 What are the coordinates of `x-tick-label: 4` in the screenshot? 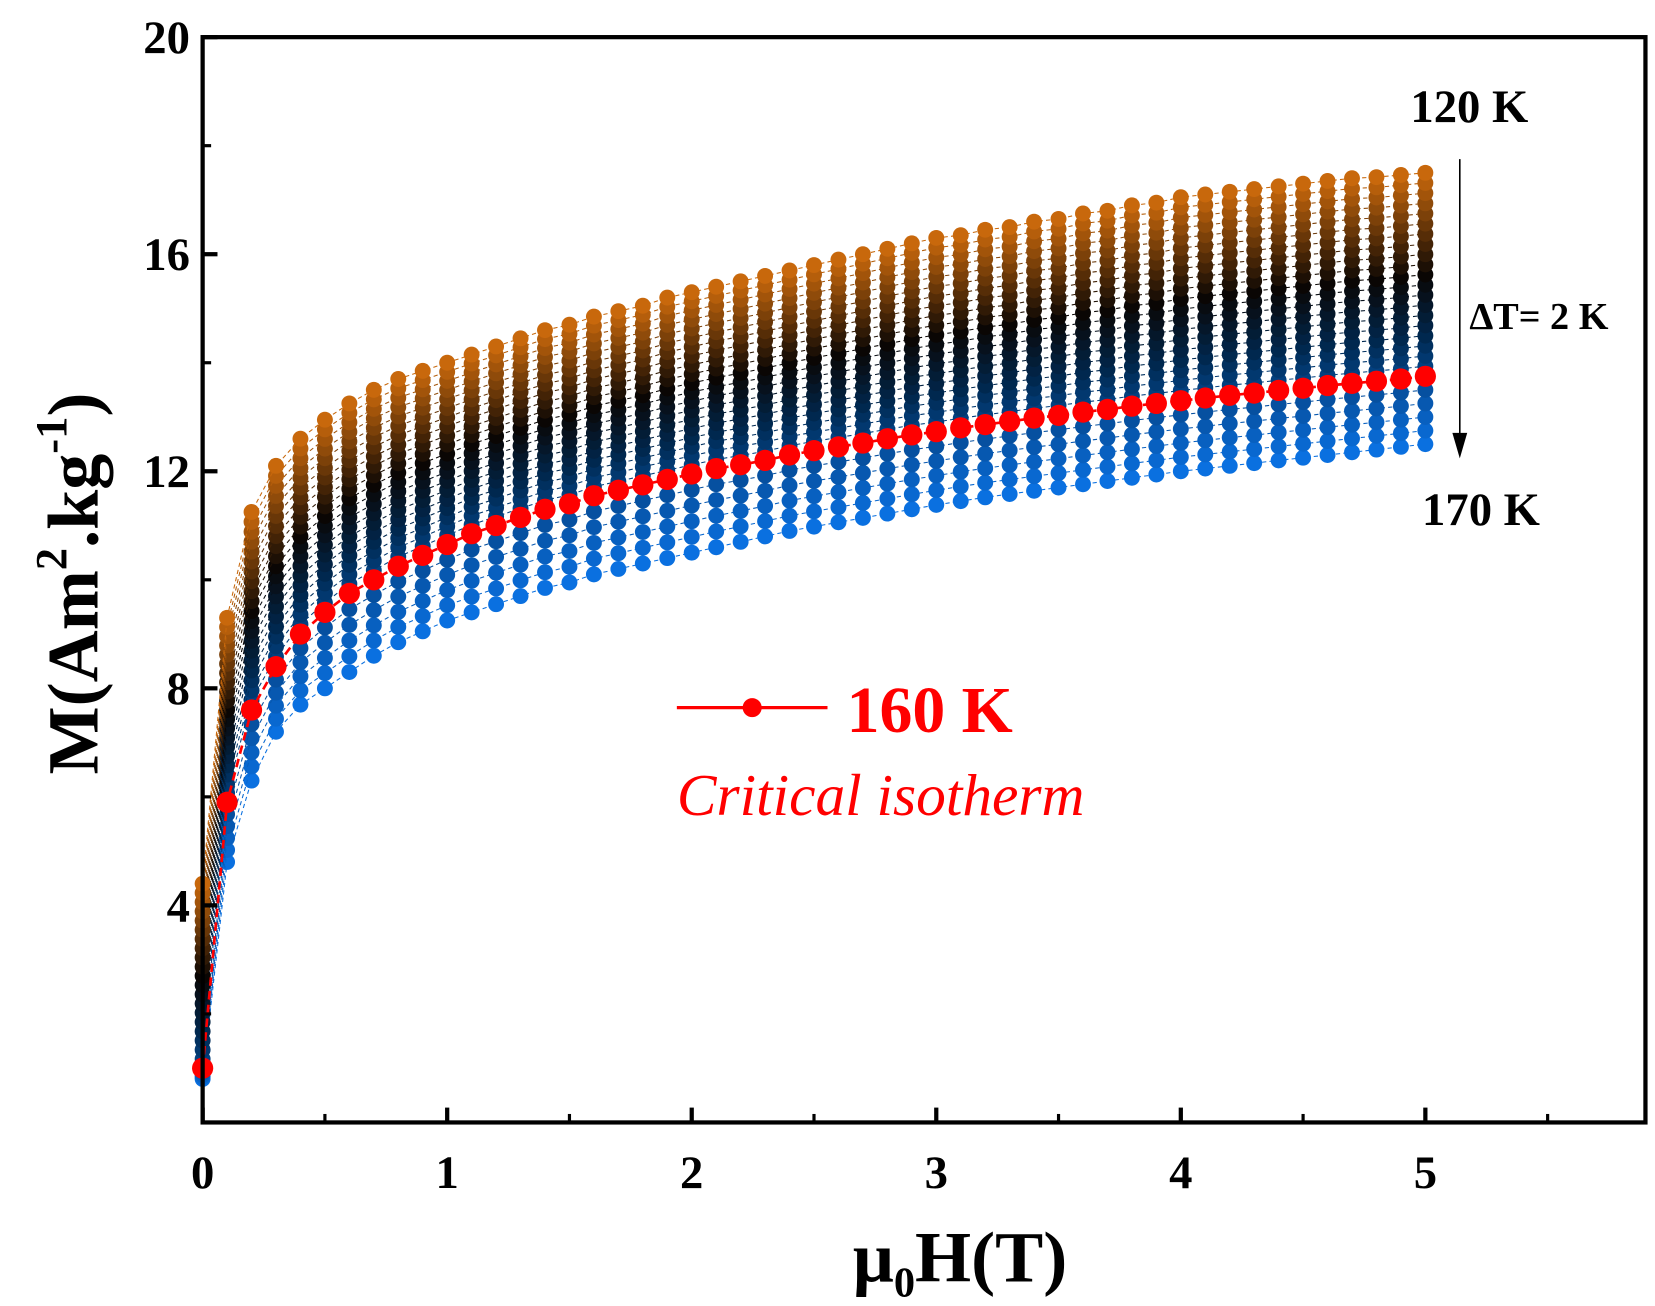 It's located at (1180, 1173).